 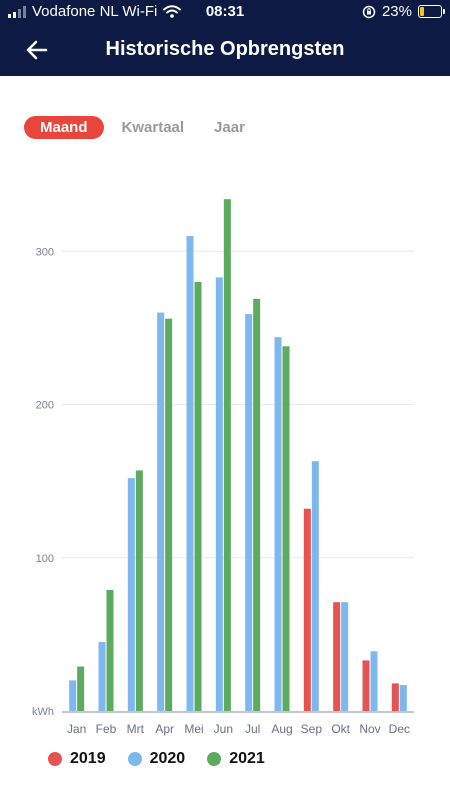 What do you see at coordinates (257, 504) in the screenshot?
I see `bar-2021-jul` at bounding box center [257, 504].